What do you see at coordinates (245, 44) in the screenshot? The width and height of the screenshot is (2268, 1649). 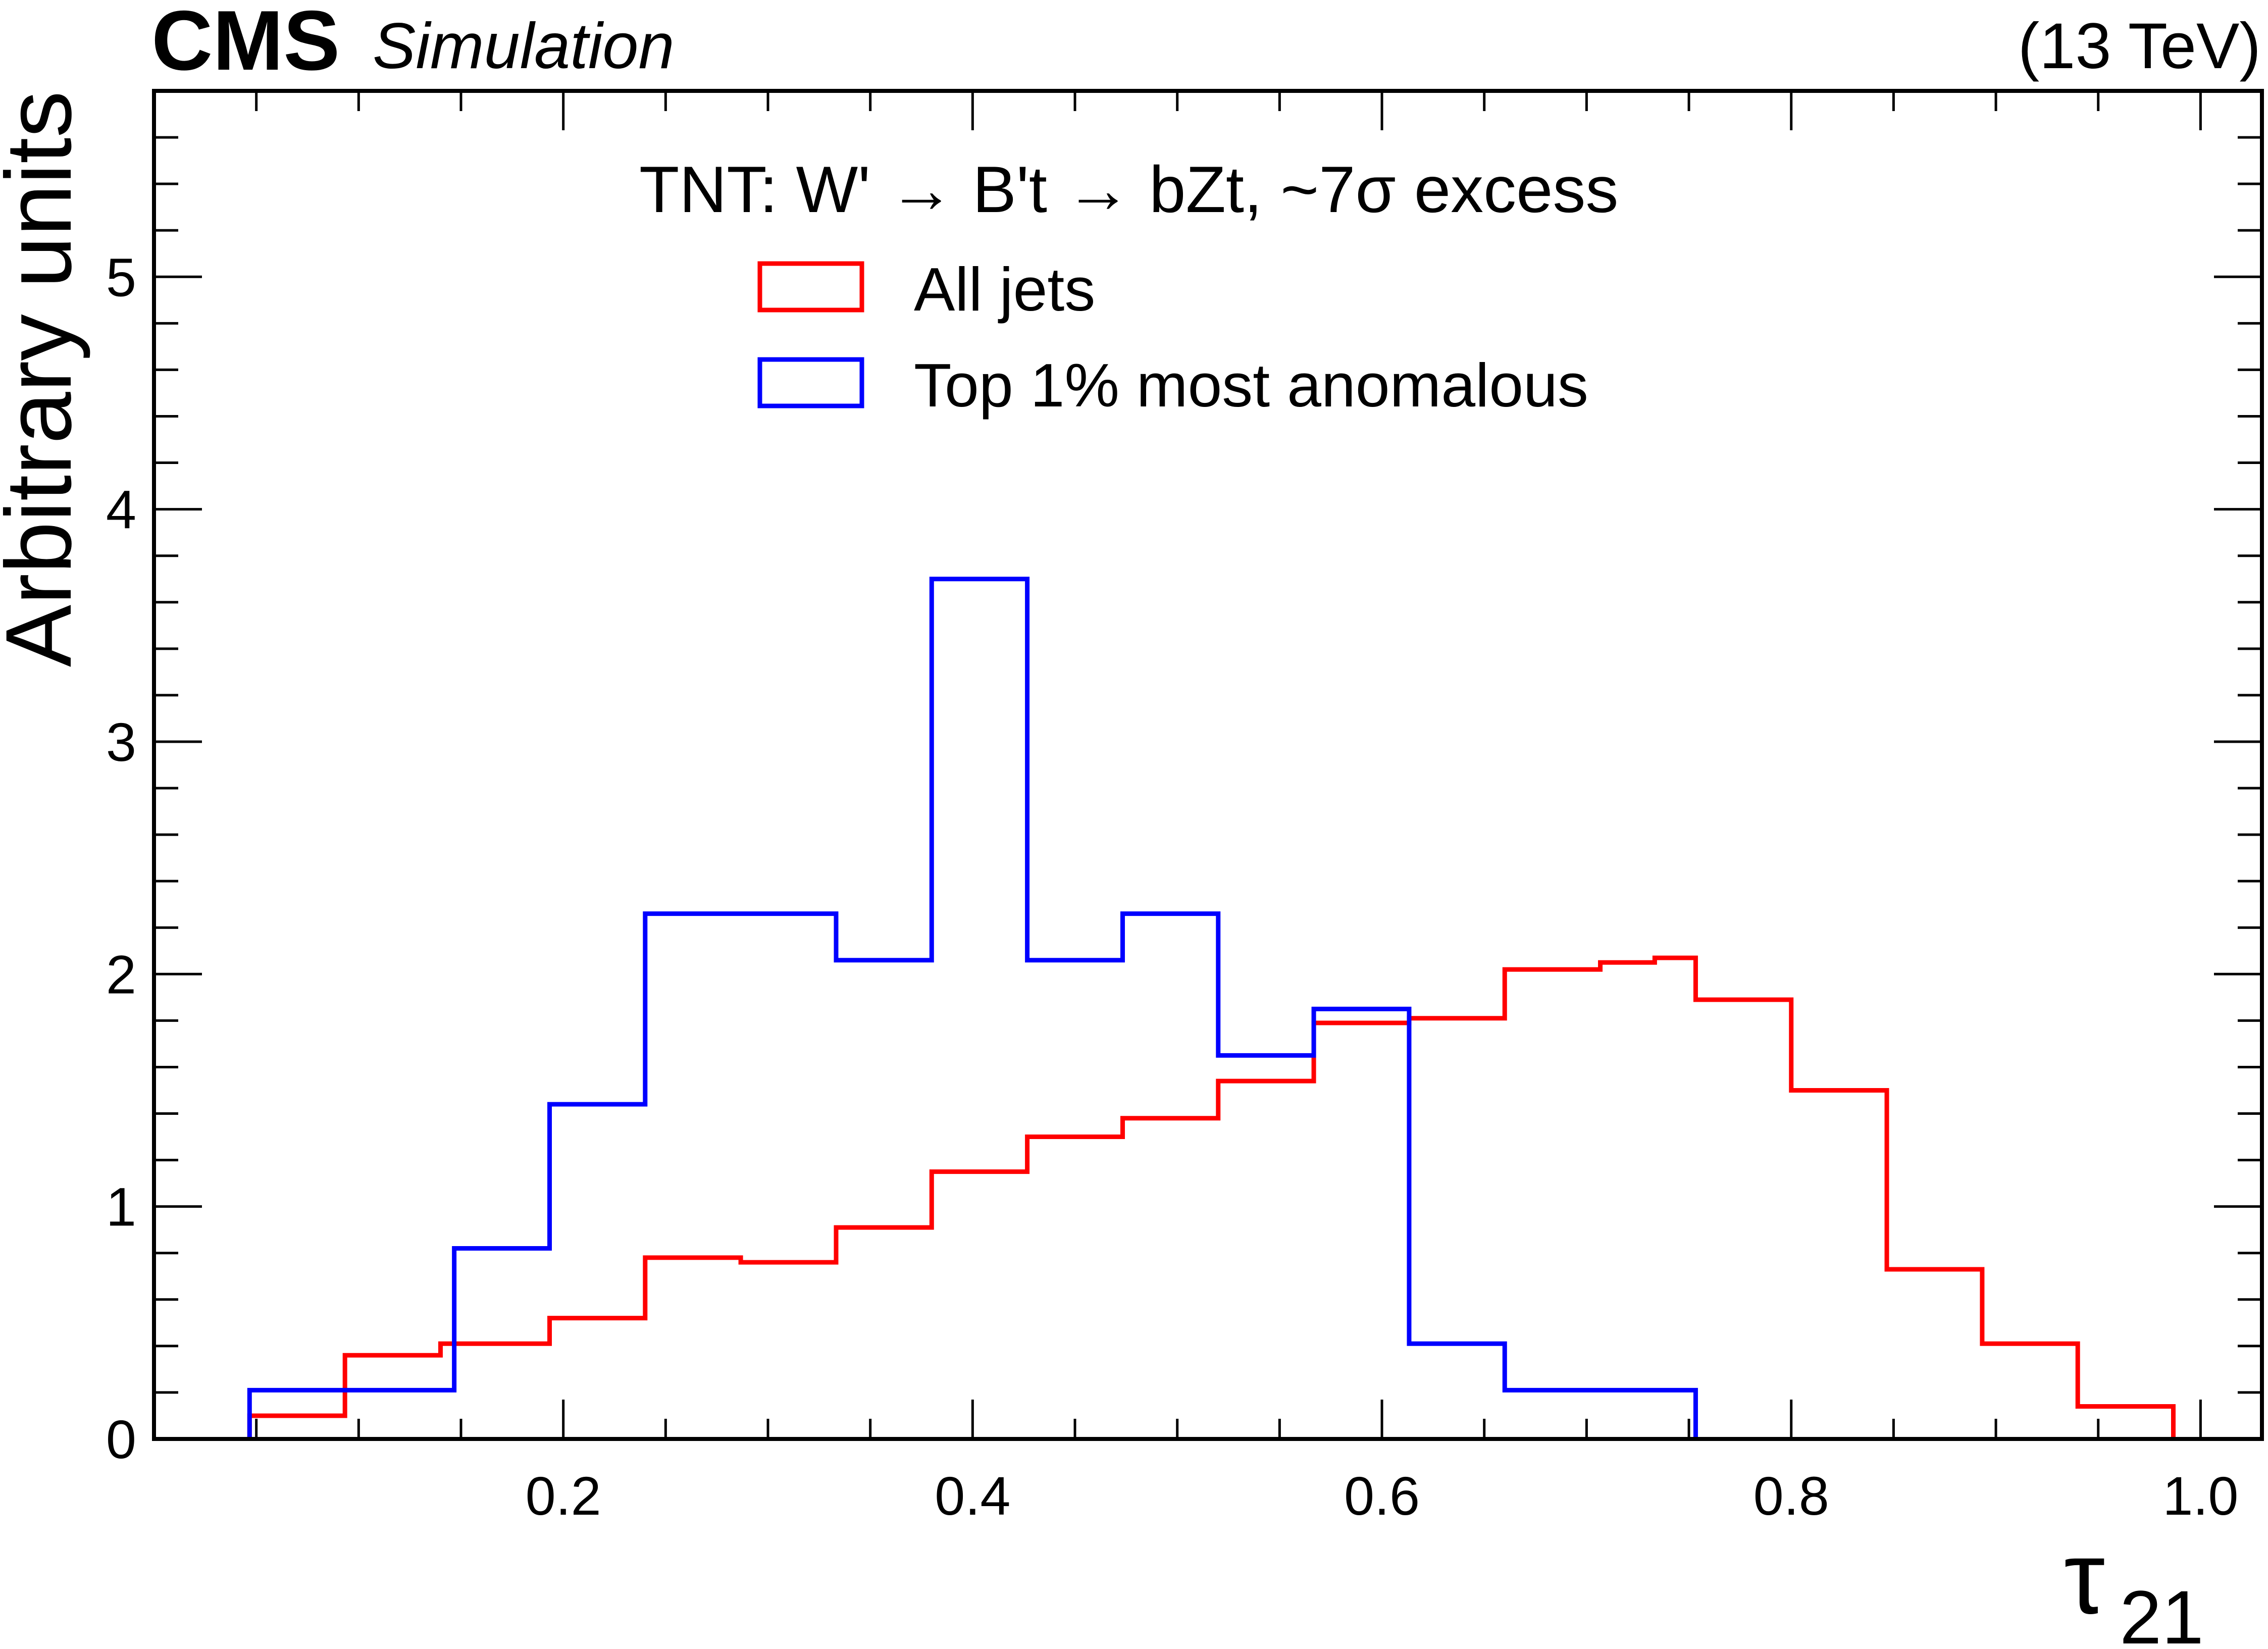 I see `experiment-label: CMS` at bounding box center [245, 44].